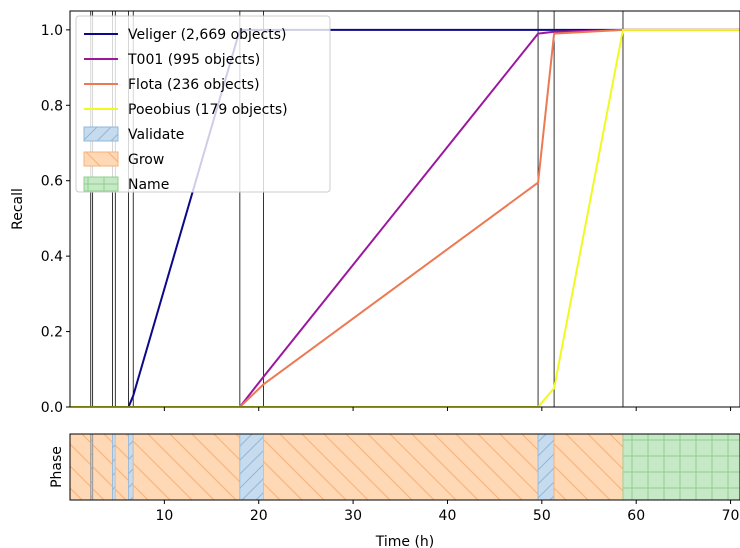 The image size is (740, 548). What do you see at coordinates (52, 31) in the screenshot?
I see `y-tick-label: 1.0` at bounding box center [52, 31].